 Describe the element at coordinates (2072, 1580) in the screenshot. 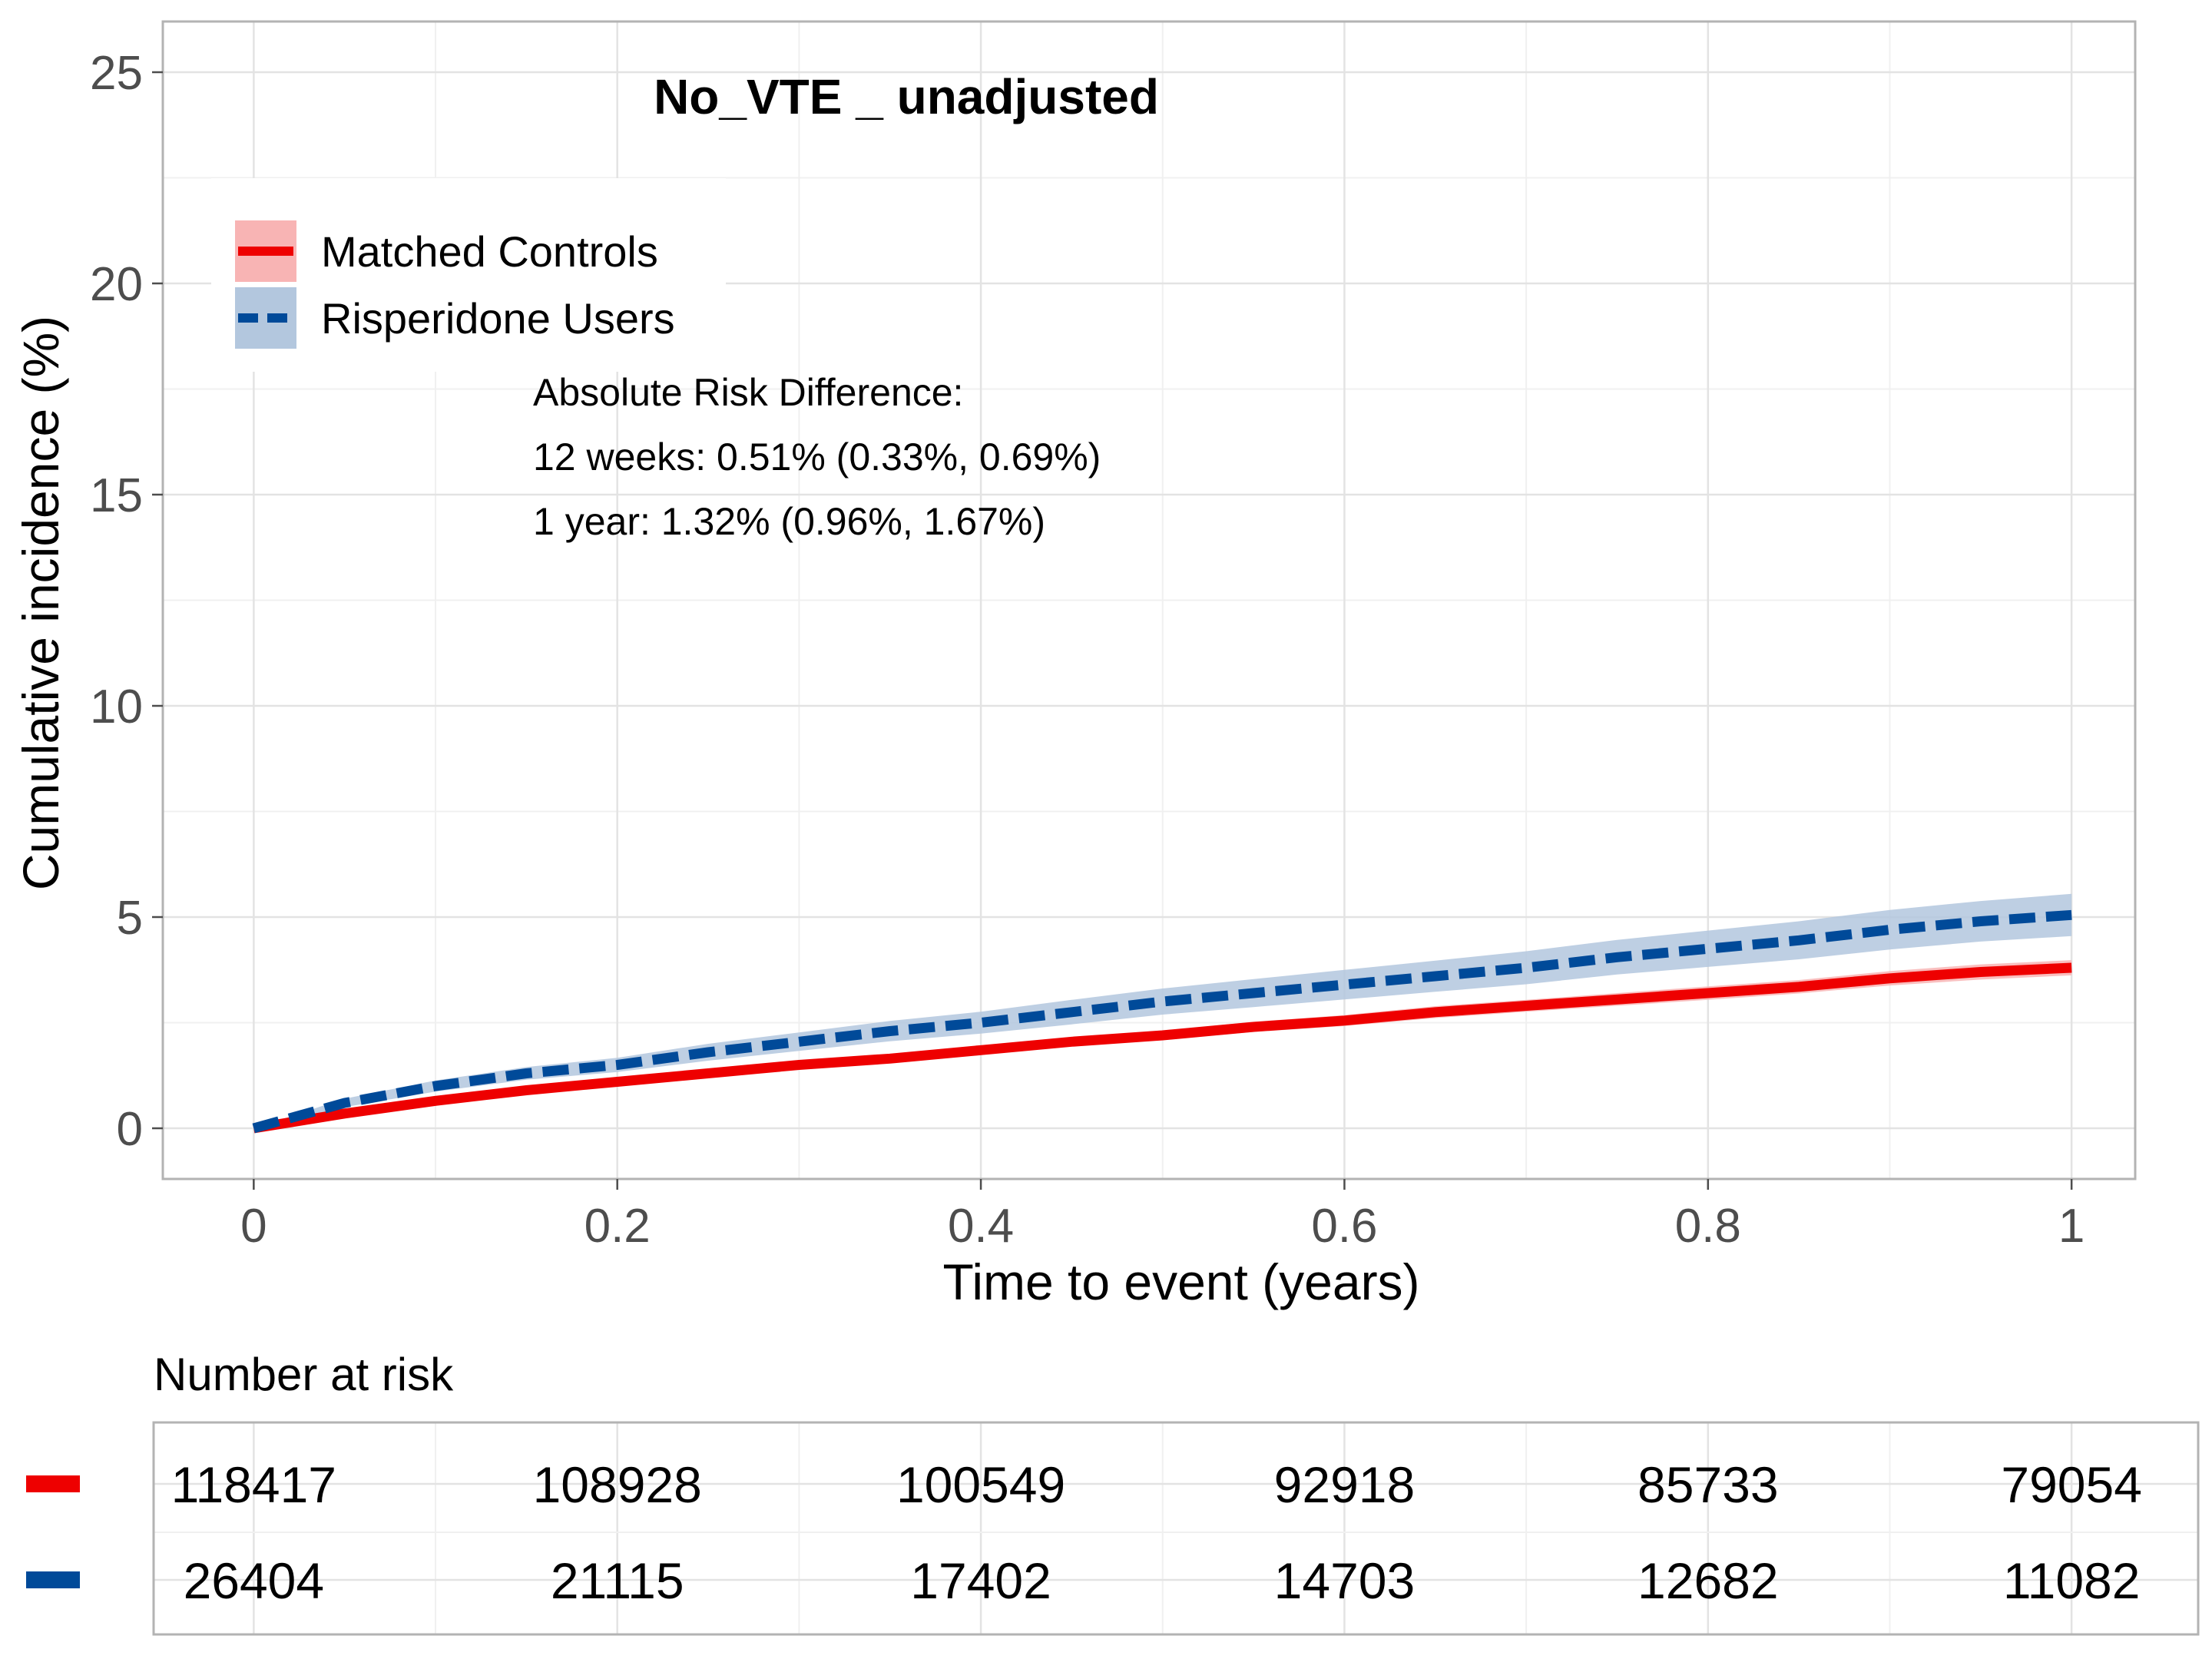

I see `risk-count: 11082` at that location.